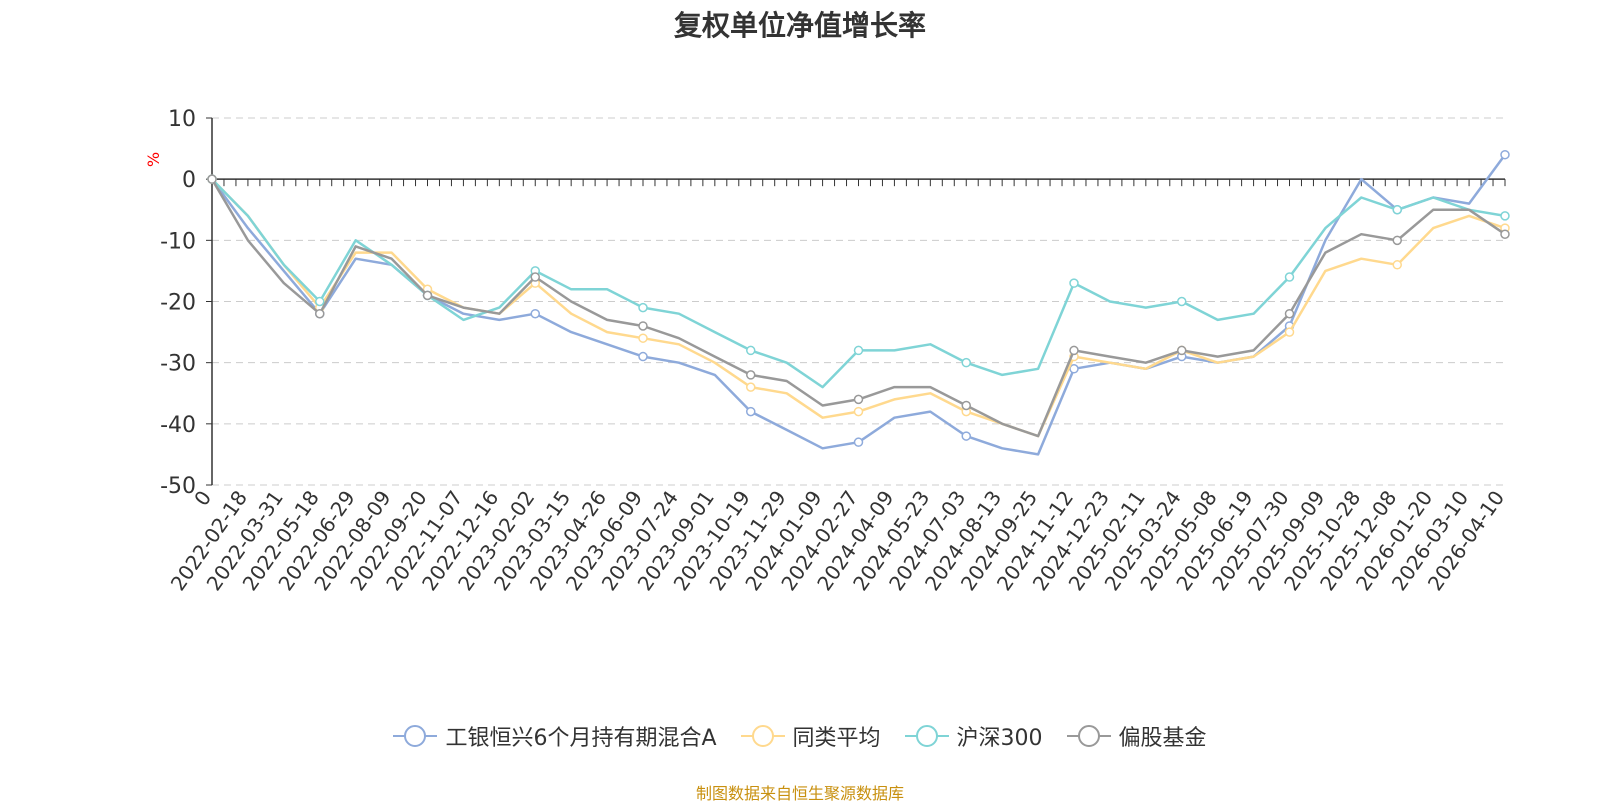 The width and height of the screenshot is (1600, 804). What do you see at coordinates (178, 241) in the screenshot?
I see `y-tick-label: -10` at bounding box center [178, 241].